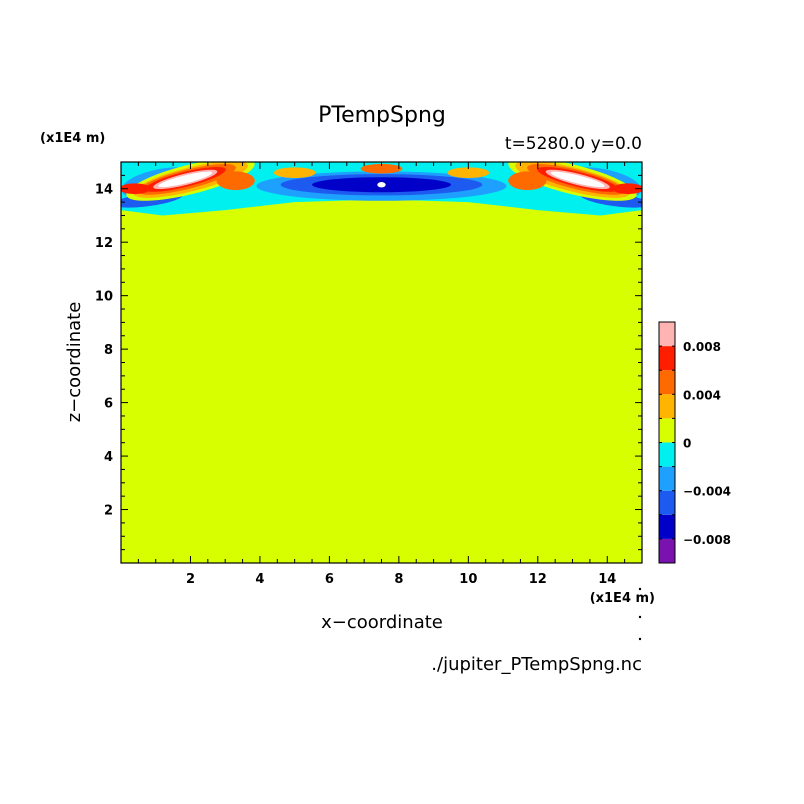 This screenshot has height=804, width=804. Describe the element at coordinates (104, 190) in the screenshot. I see `y-tick-label: 14` at that location.